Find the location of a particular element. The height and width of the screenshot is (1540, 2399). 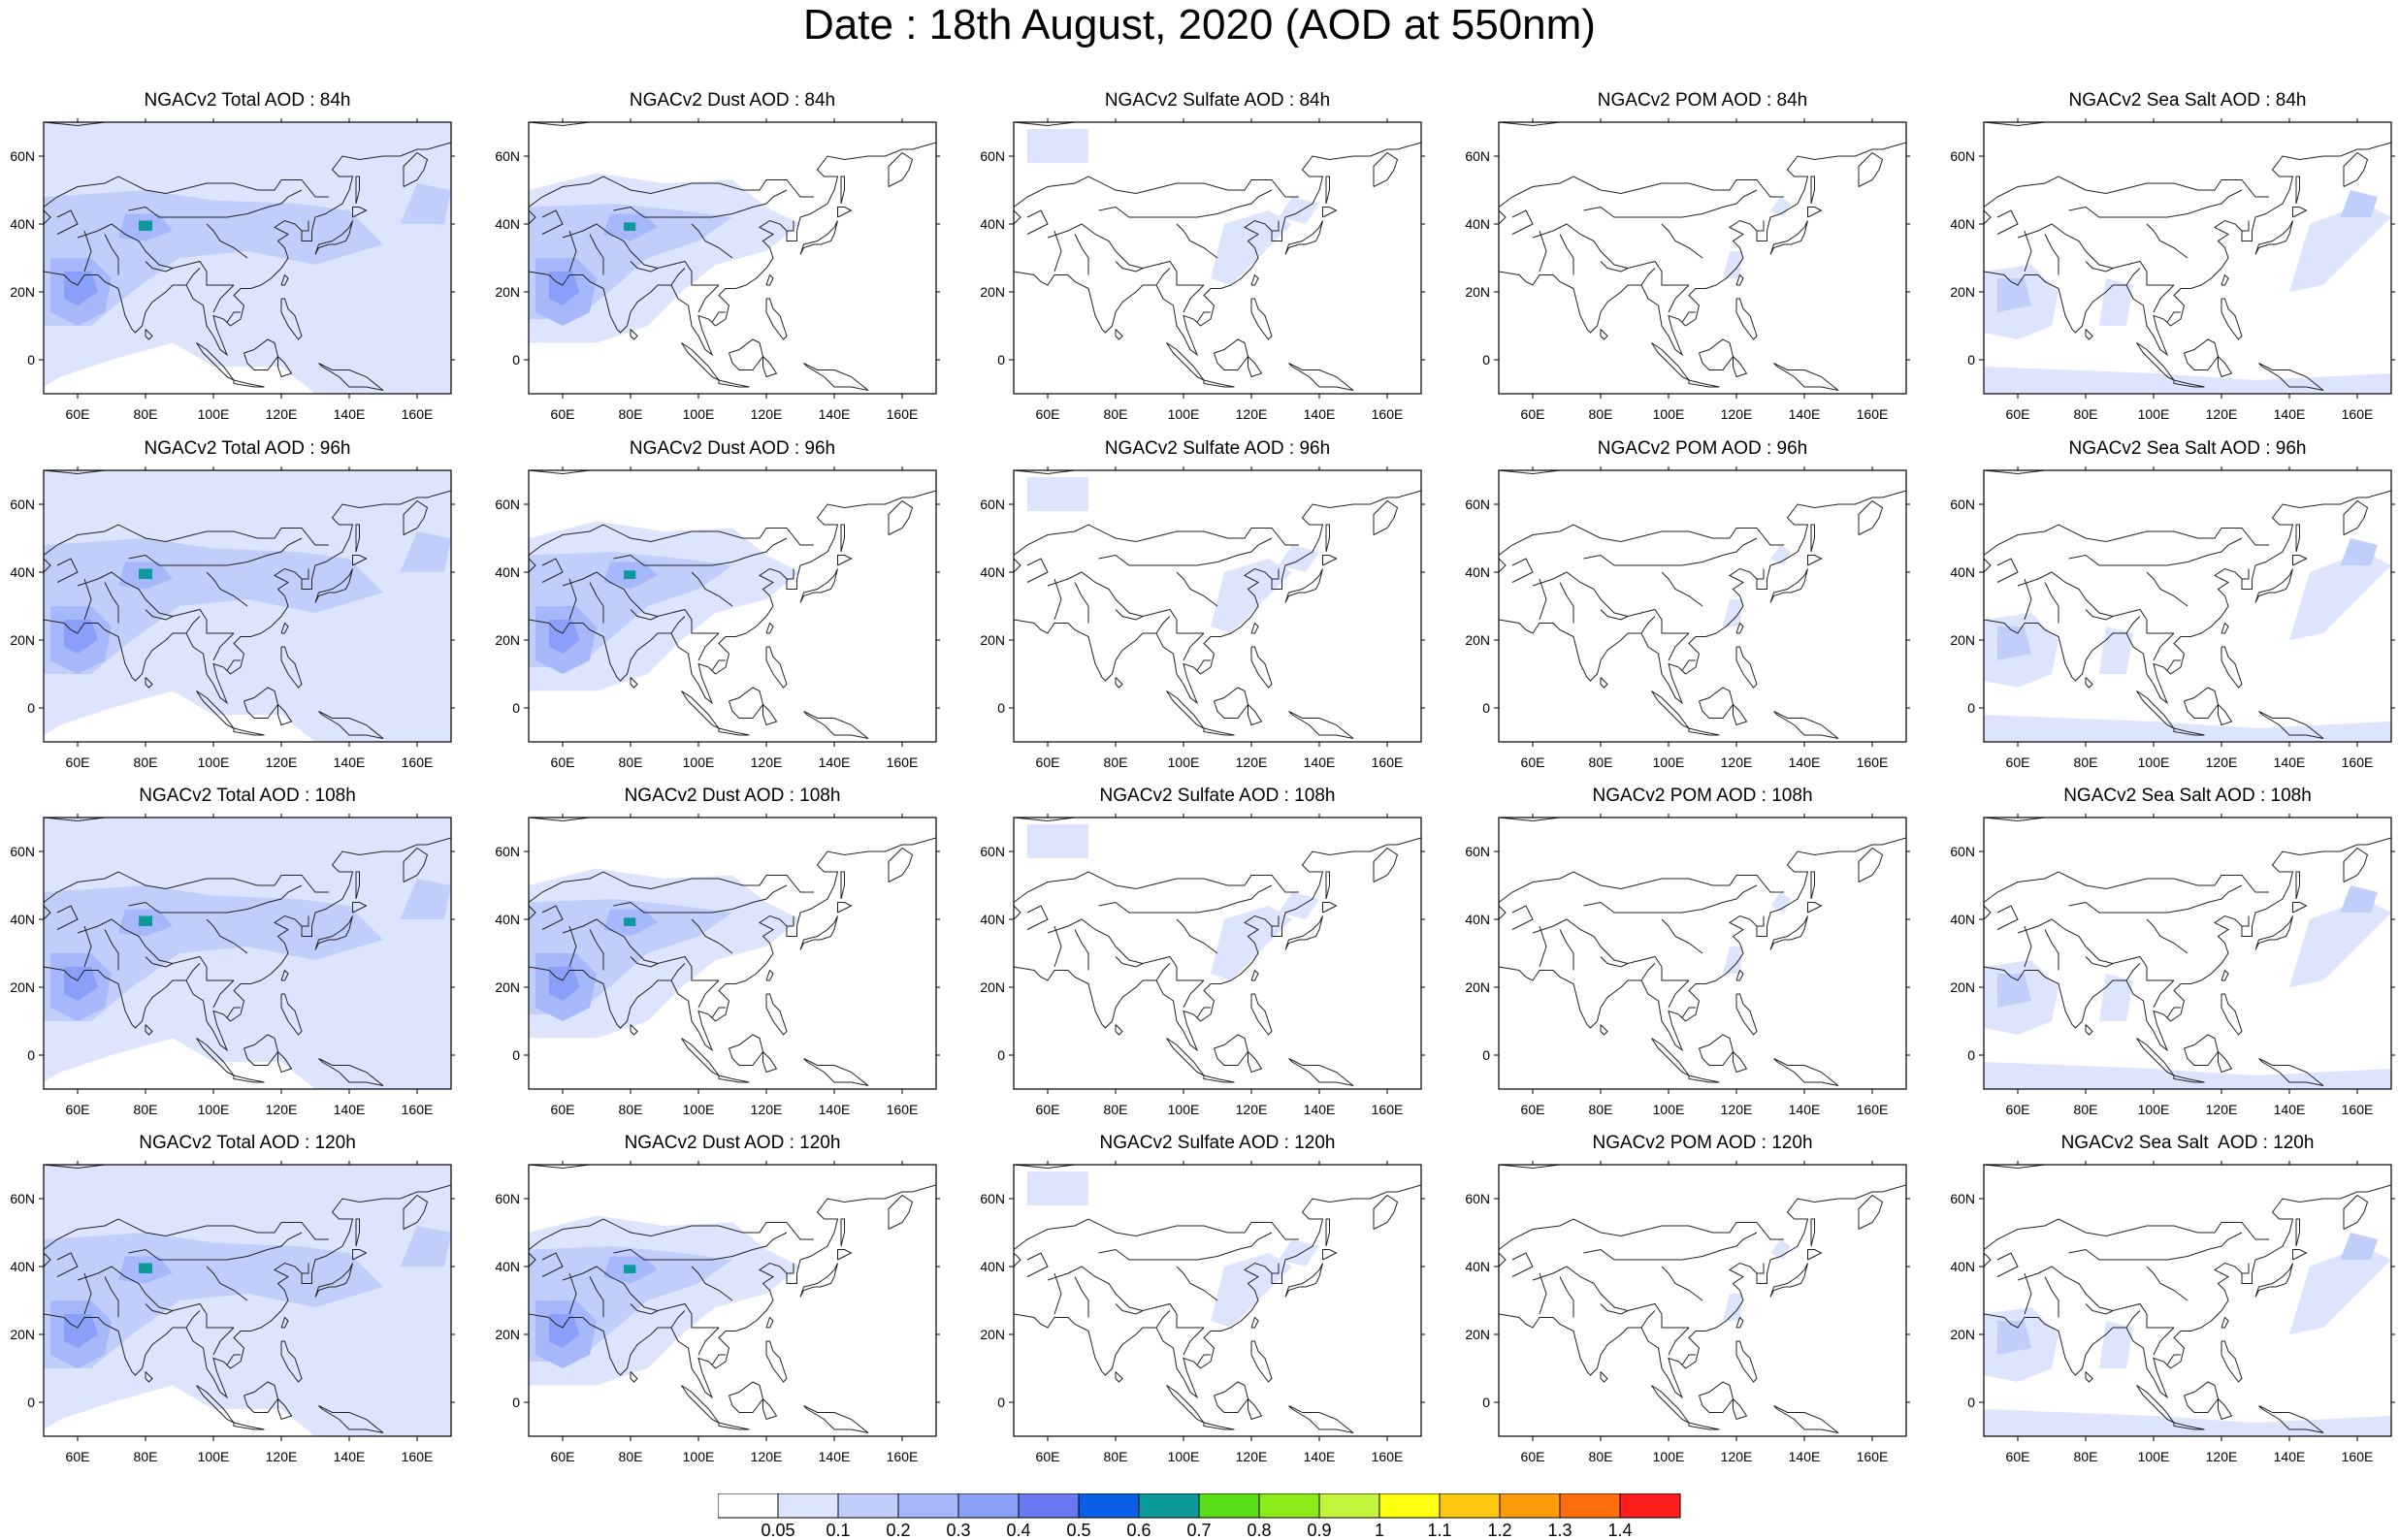

y-tick-label: 40N is located at coordinates (1478, 919).